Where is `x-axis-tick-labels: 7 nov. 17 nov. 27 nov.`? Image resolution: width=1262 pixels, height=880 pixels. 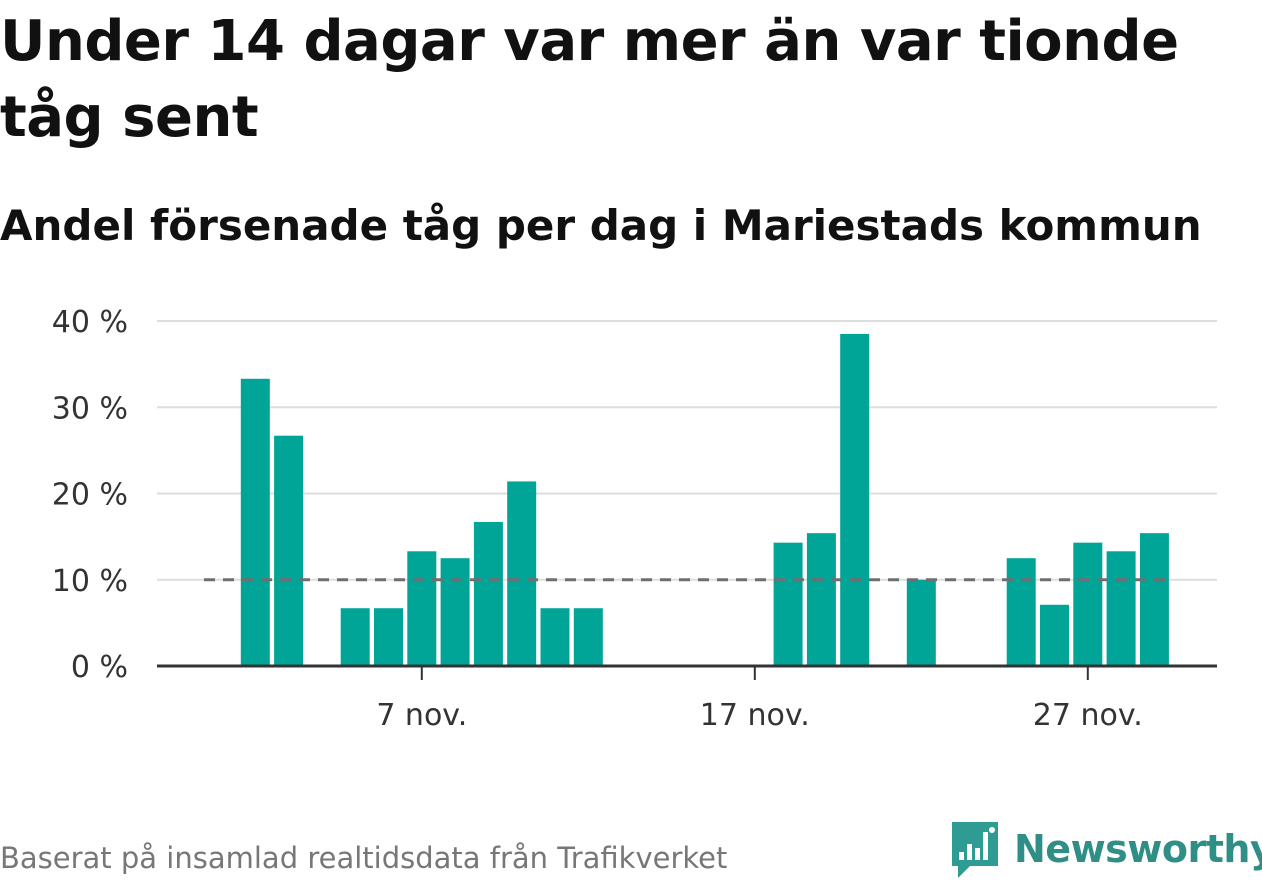
x-axis-tick-labels: 7 nov. 17 nov. 27 nov. is located at coordinates (759, 715).